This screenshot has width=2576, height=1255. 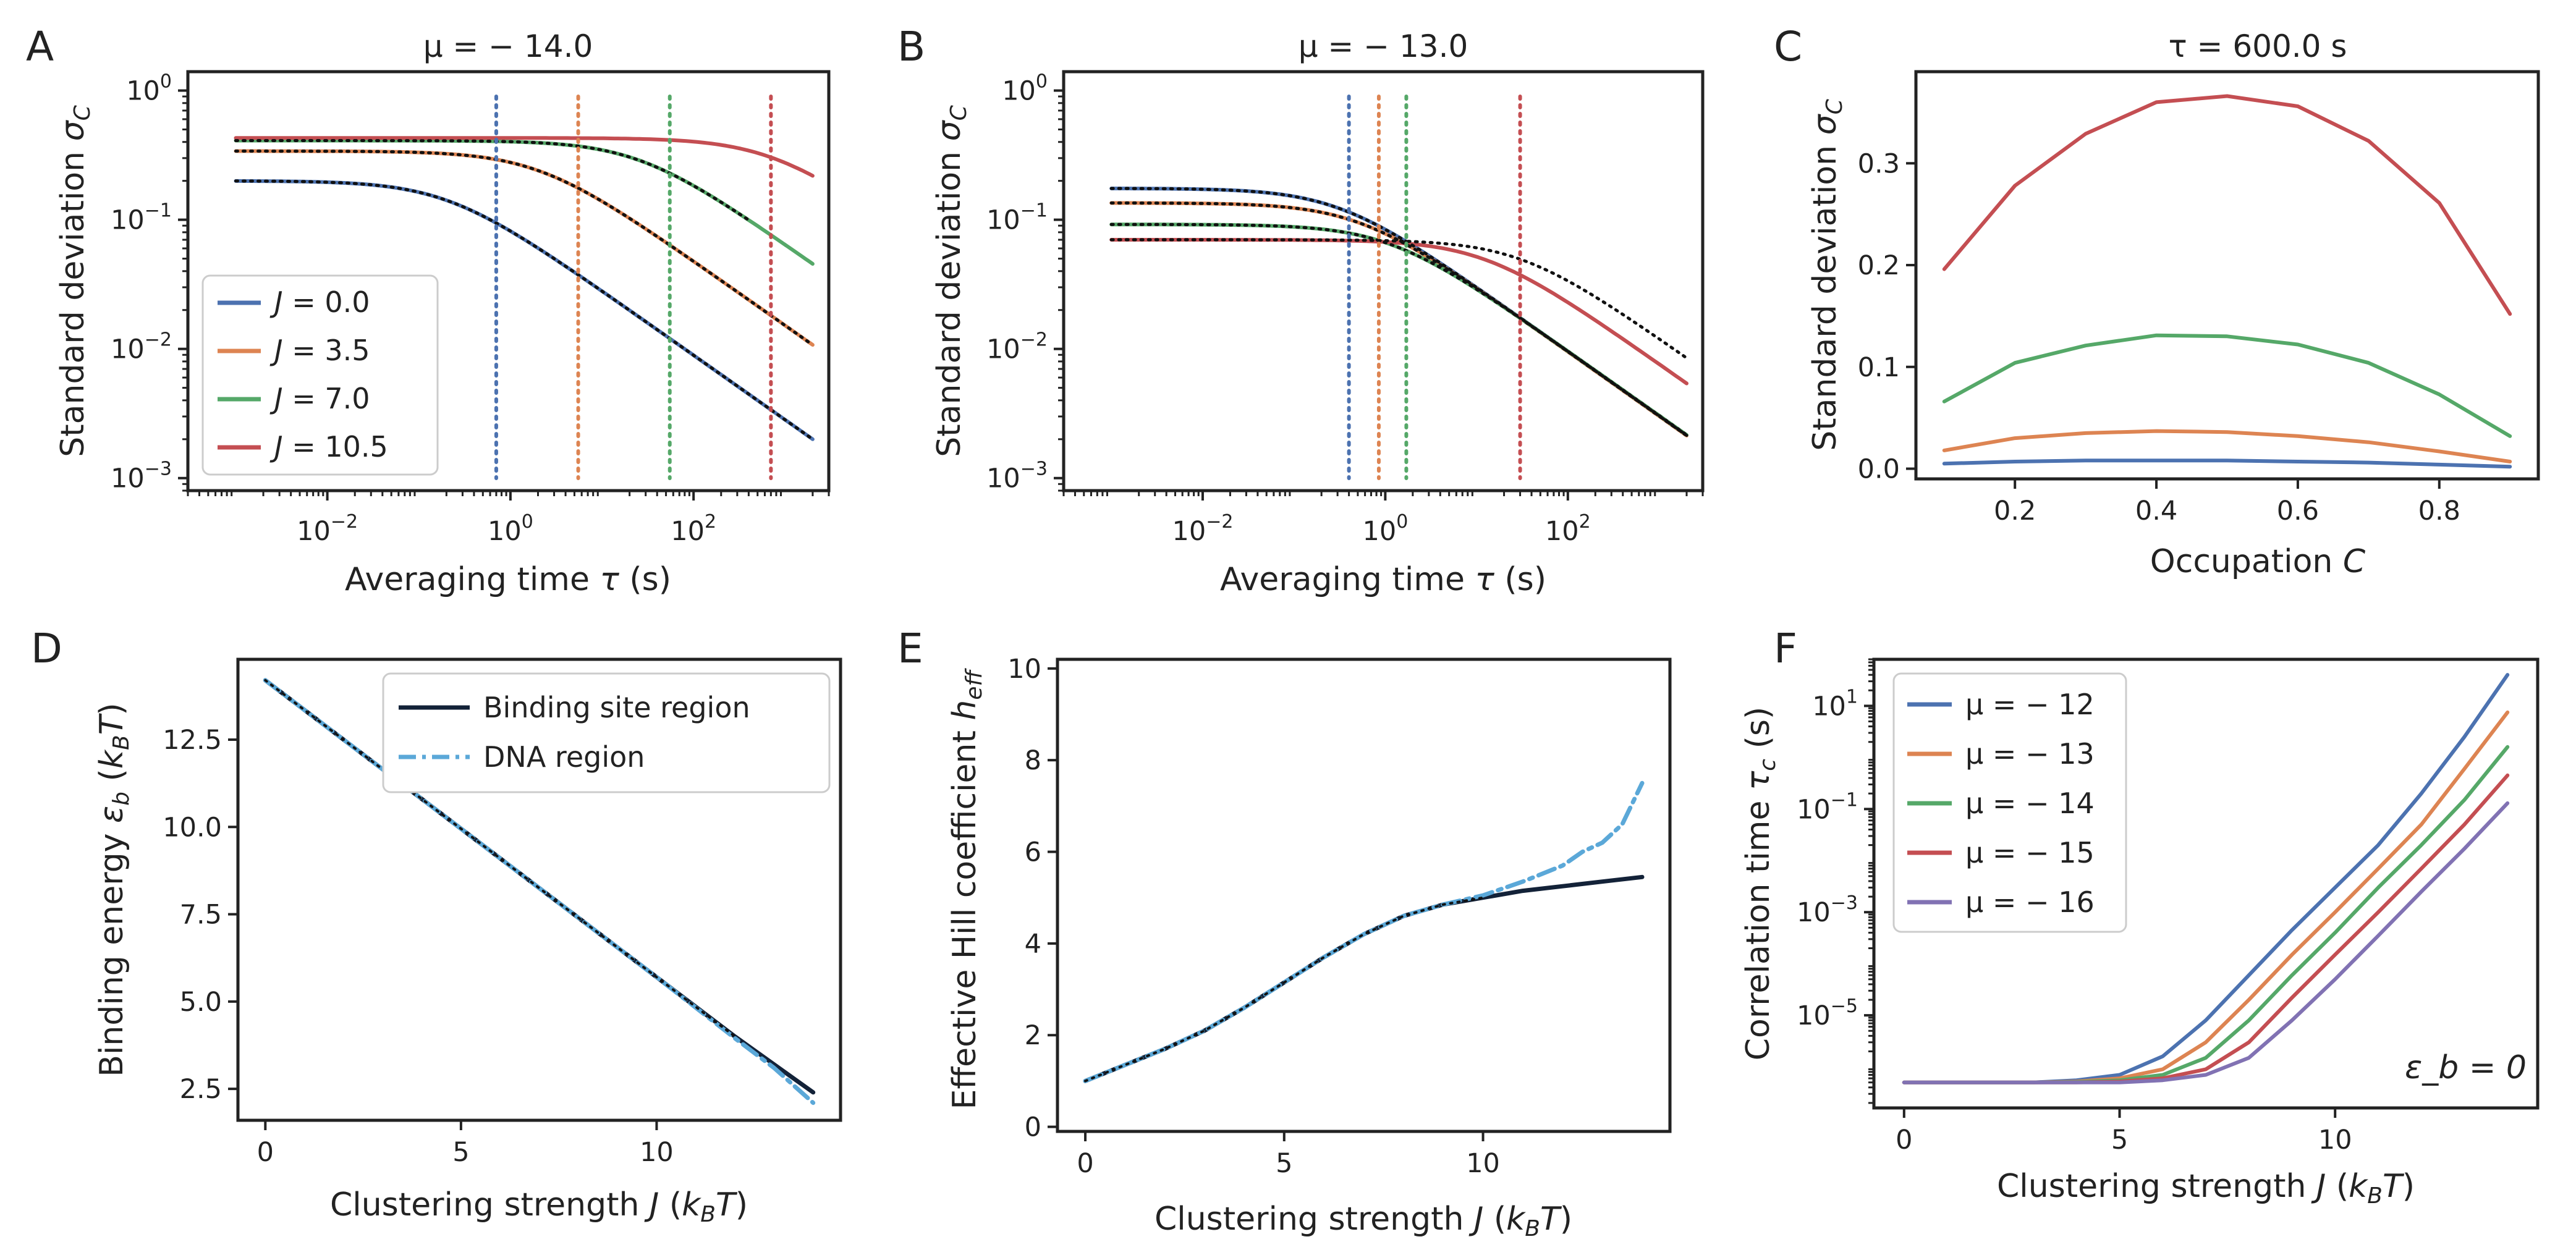 I want to click on panel-c-xlabel: Occupation C, so click(x=2258, y=561).